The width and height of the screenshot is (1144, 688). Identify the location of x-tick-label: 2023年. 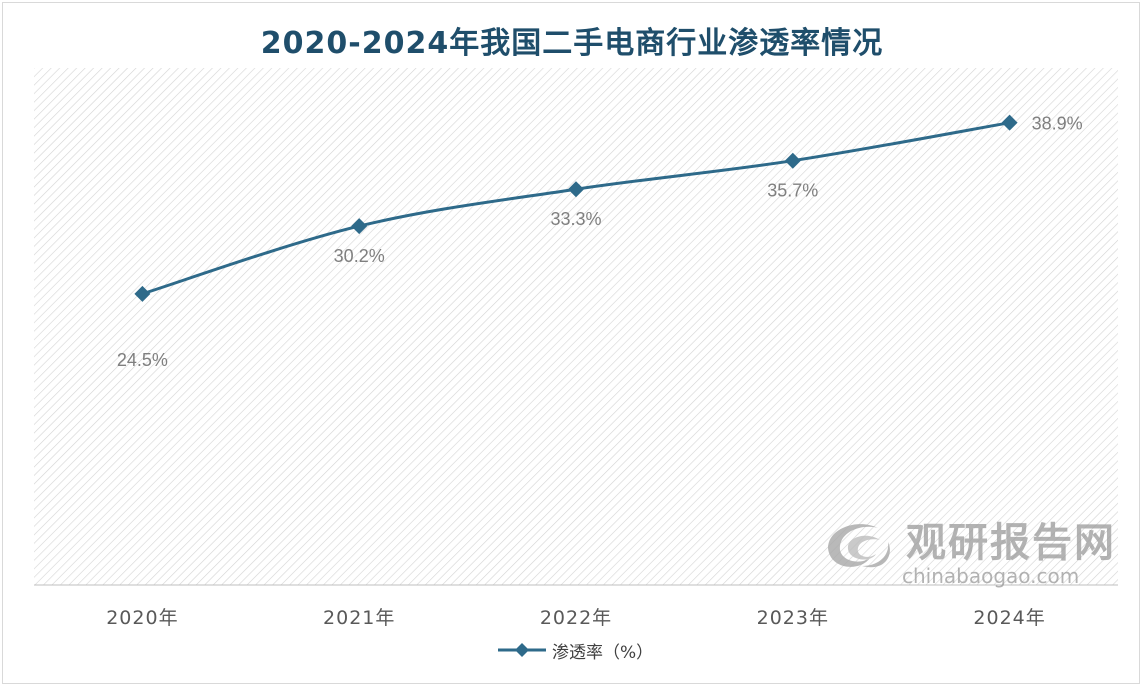
(793, 618).